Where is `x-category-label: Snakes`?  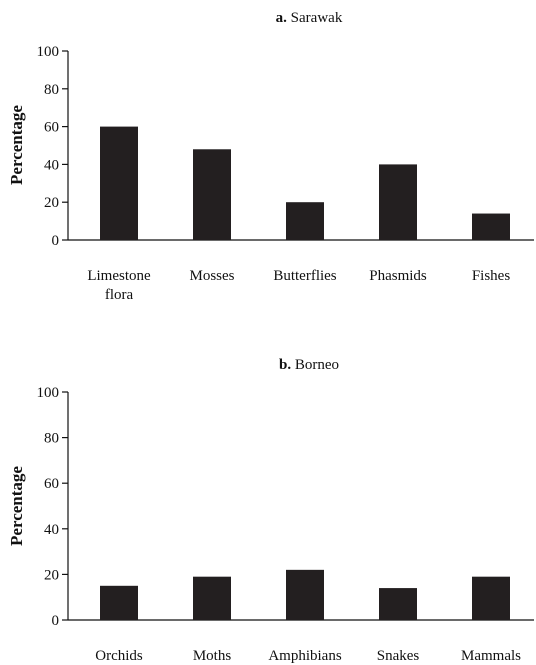 x-category-label: Snakes is located at coordinates (398, 656).